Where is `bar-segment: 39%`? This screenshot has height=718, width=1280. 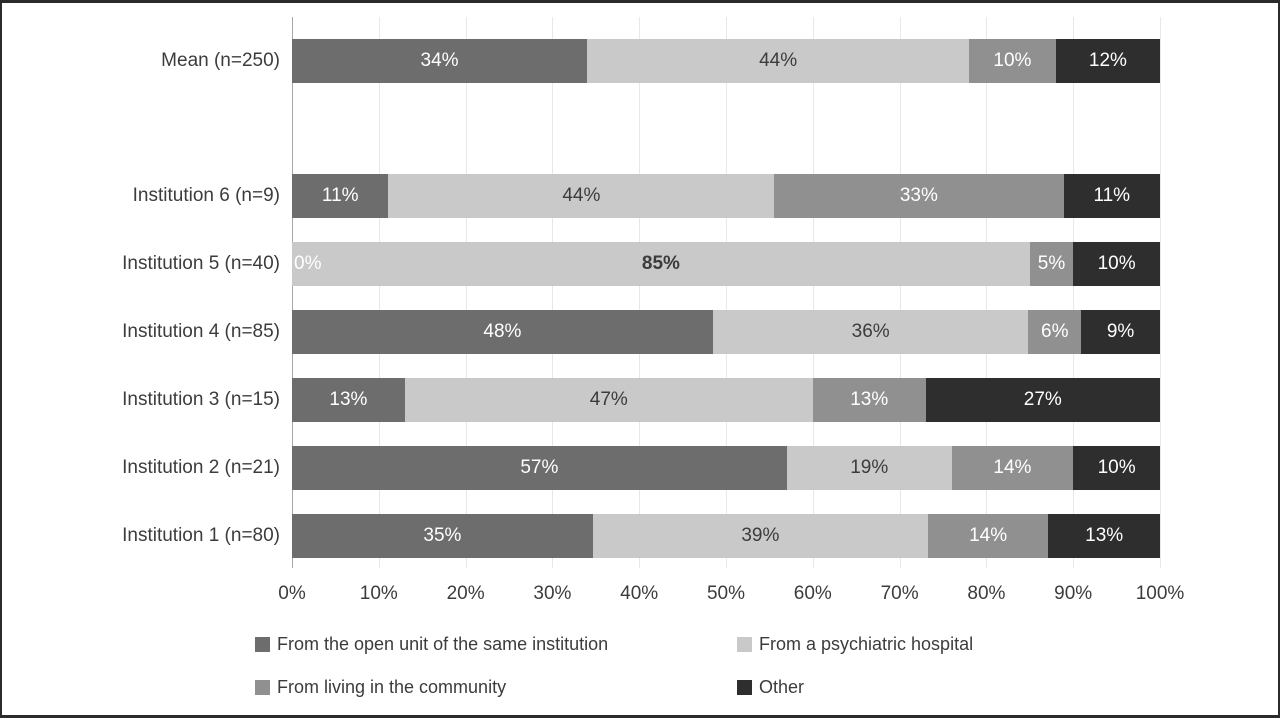 bar-segment: 39% is located at coordinates (760, 536).